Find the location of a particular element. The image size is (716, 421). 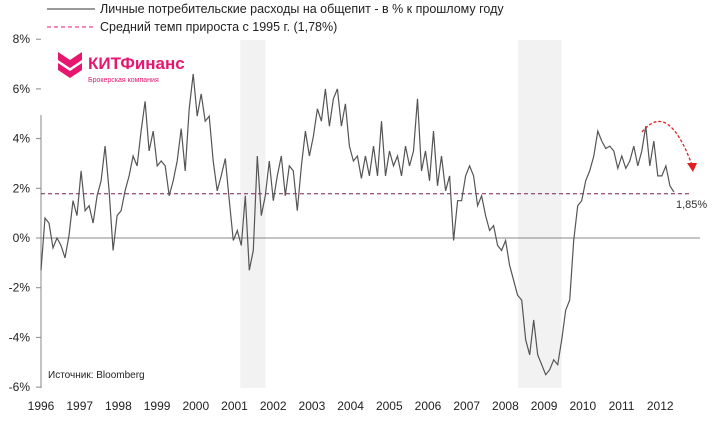

x-tick-label: 2007 is located at coordinates (466, 406).